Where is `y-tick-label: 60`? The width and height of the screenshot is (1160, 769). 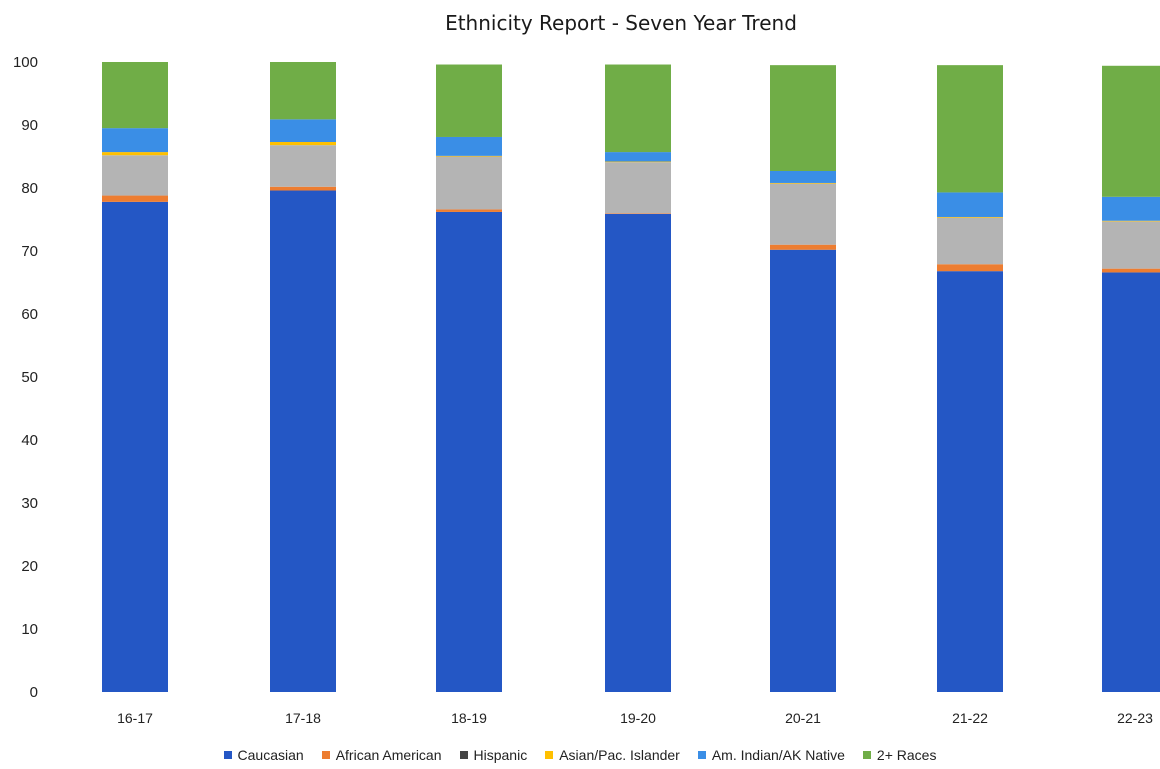
y-tick-label: 60 is located at coordinates (29, 314).